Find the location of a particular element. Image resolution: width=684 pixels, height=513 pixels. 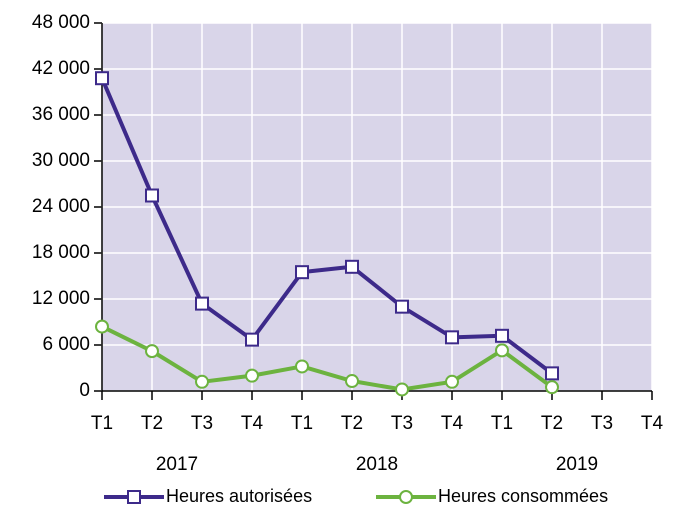

legend-label: Heures consommées is located at coordinates (523, 496).